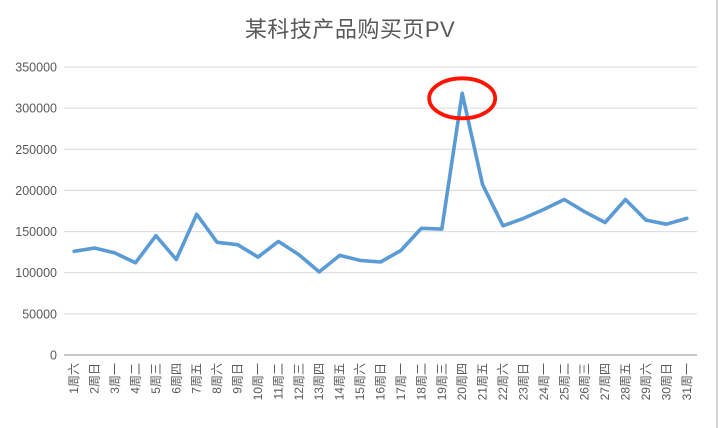 This screenshot has width=718, height=428. Describe the element at coordinates (666, 381) in the screenshot. I see `x-axis-label: 30周日` at that location.